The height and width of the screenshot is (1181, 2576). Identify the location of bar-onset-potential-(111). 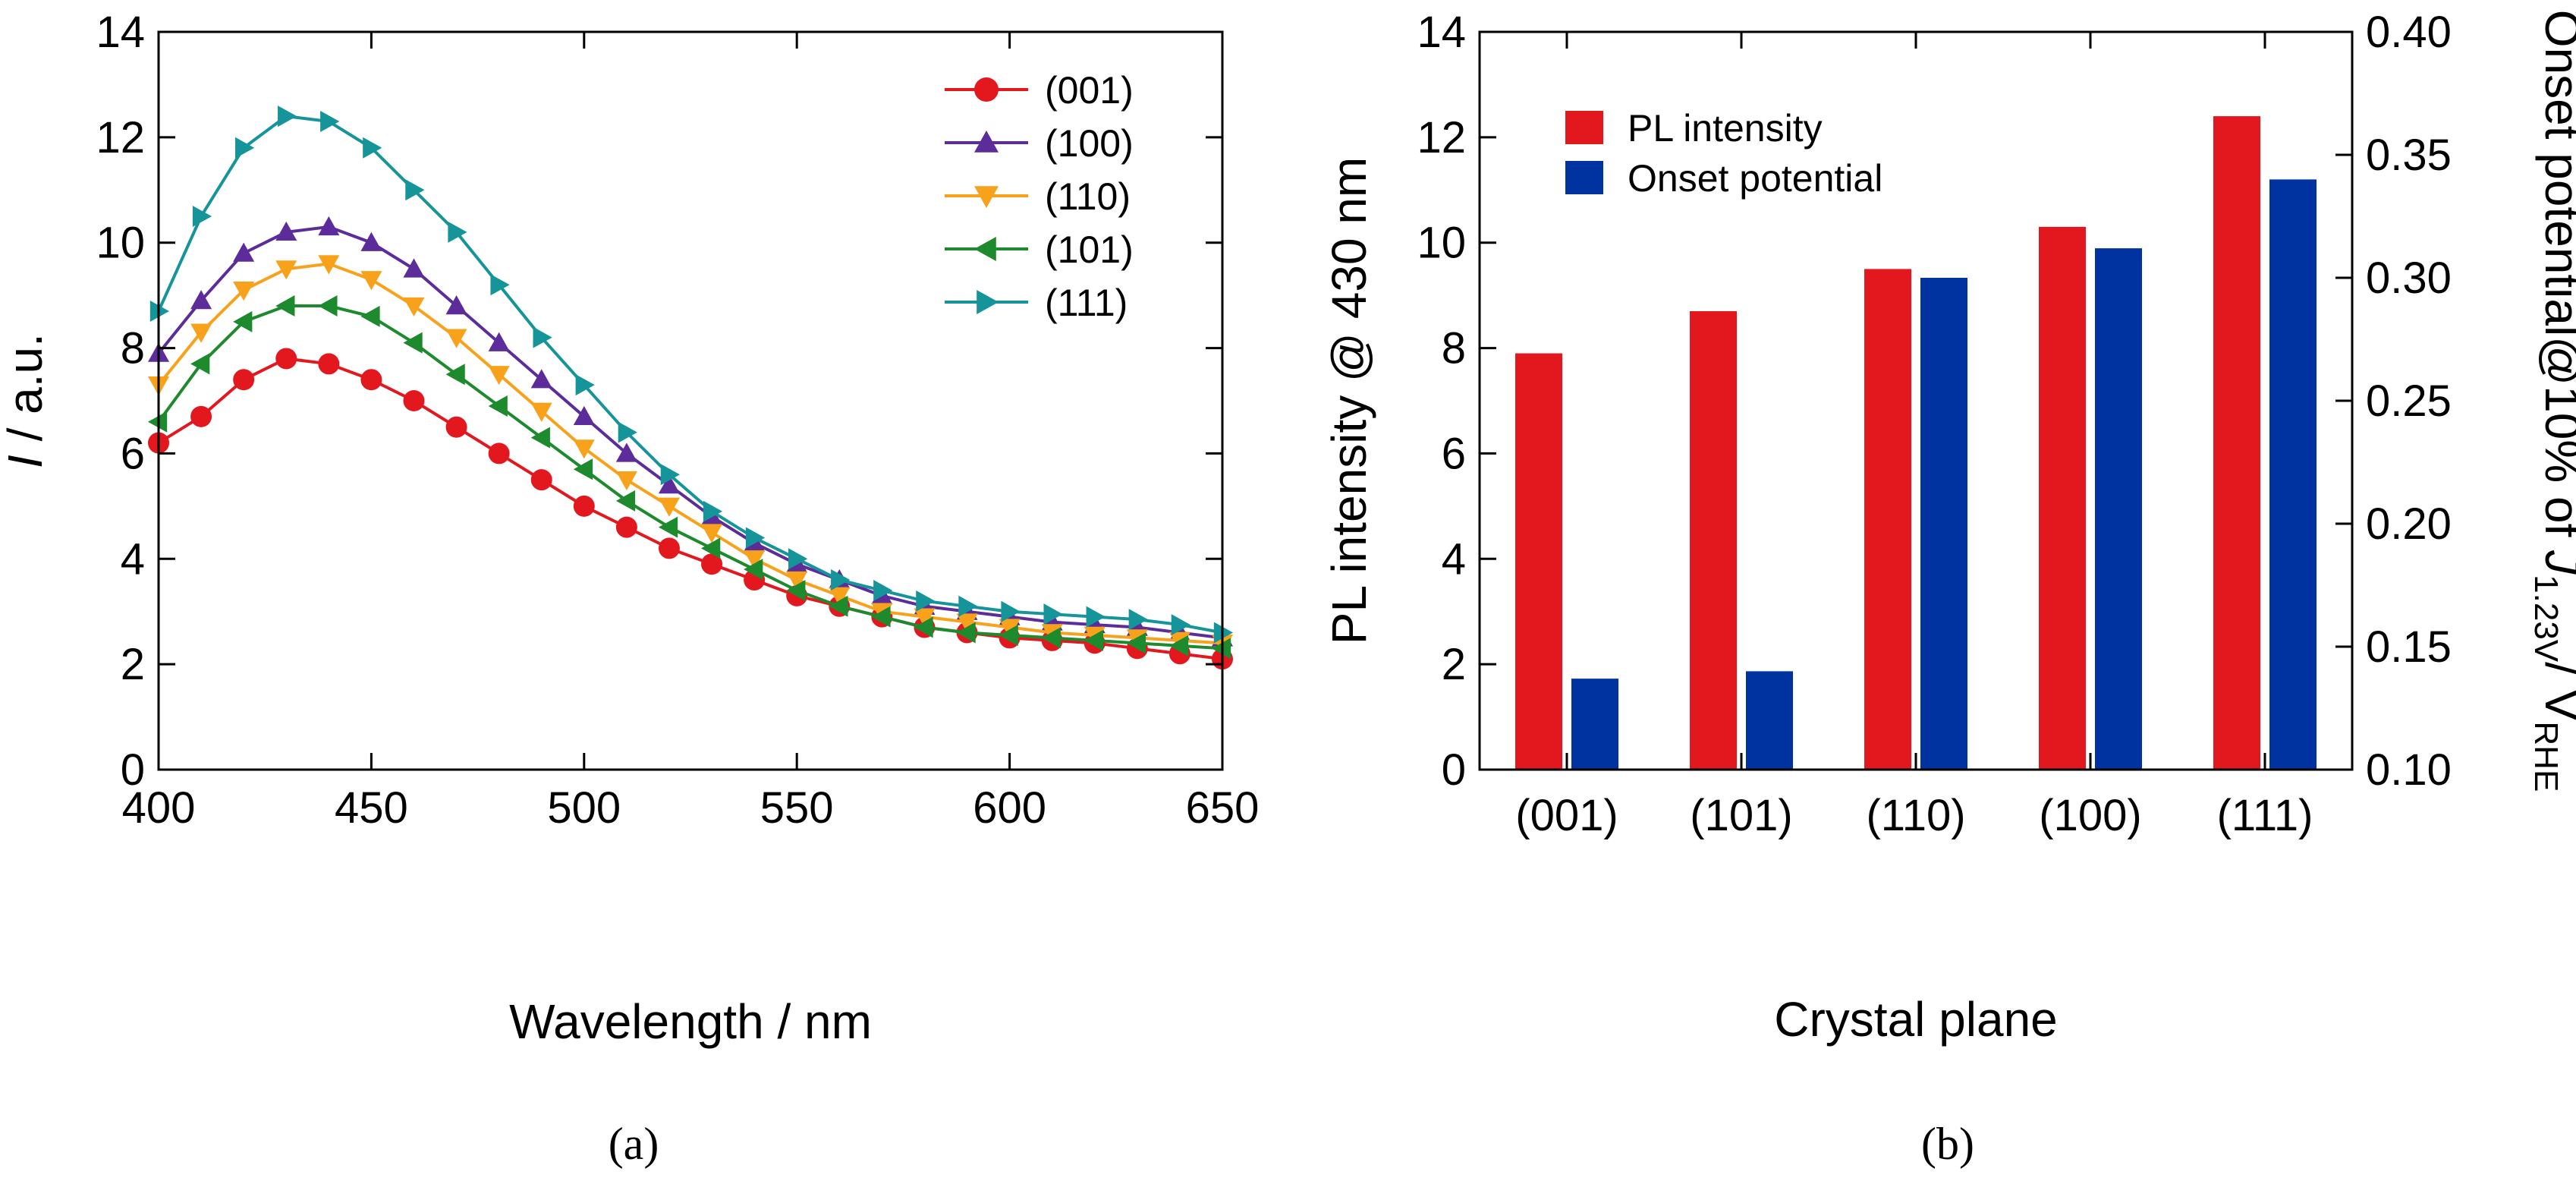
(2293, 474).